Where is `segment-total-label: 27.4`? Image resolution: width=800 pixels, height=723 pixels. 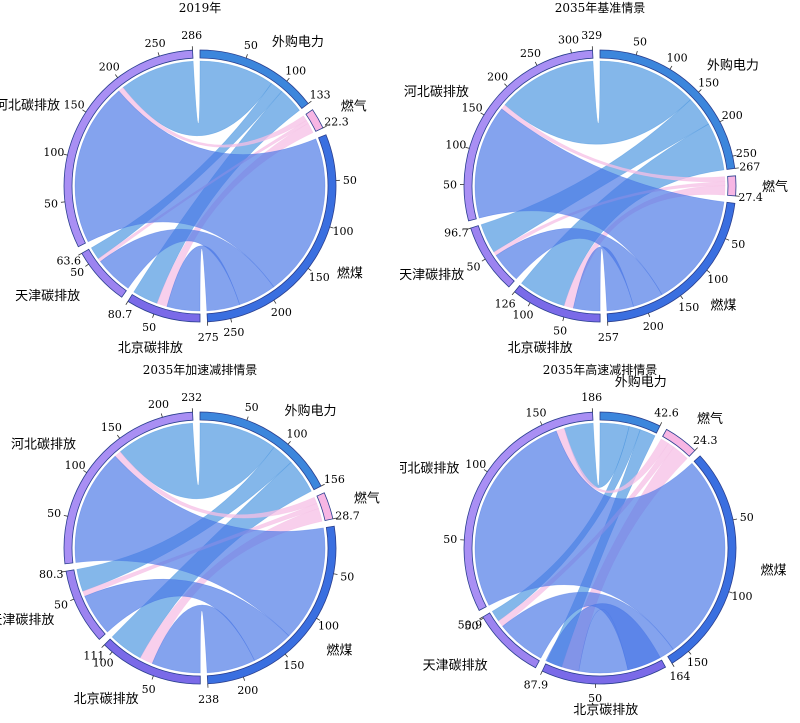
segment-total-label: 27.4 is located at coordinates (750, 197).